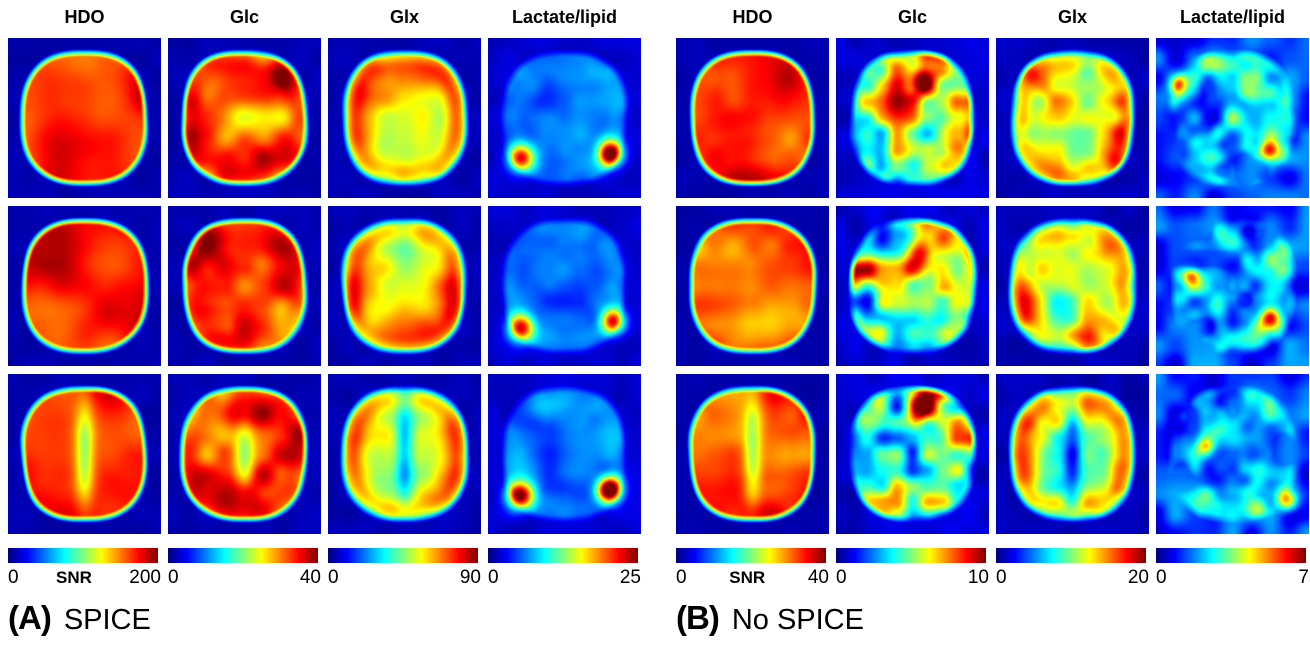  I want to click on colorbar-block-glc-a: 0 40, so click(244, 568).